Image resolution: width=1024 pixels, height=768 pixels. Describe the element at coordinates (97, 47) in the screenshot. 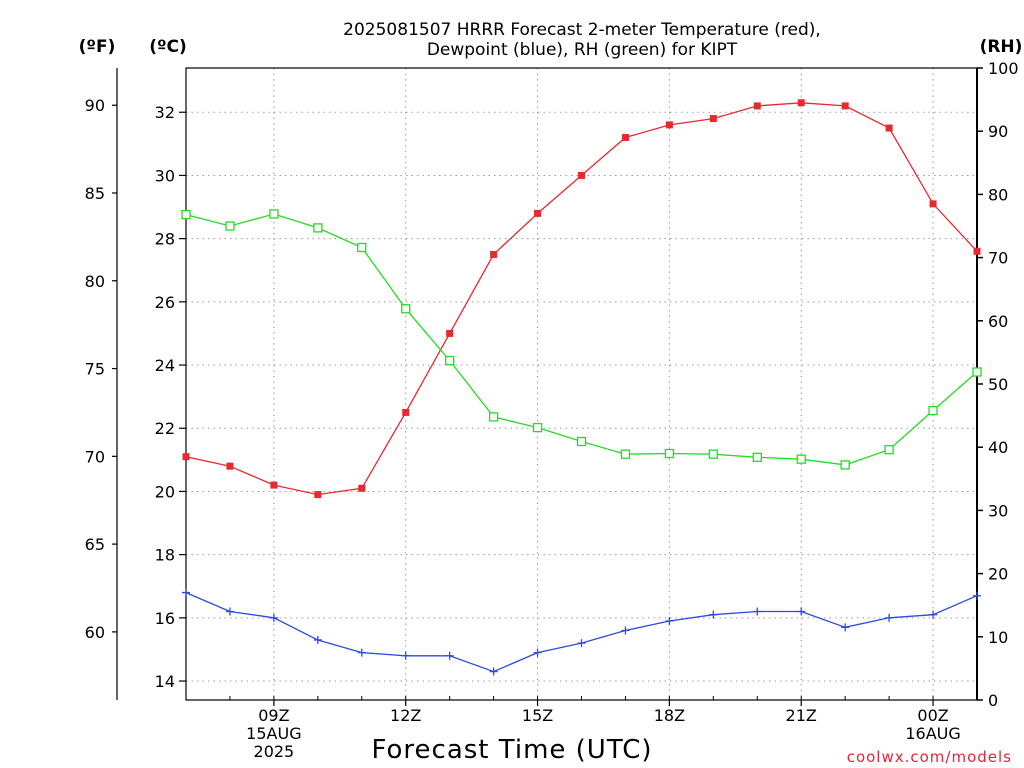

I see `fahrenheit-unit-label: (ºF)` at that location.